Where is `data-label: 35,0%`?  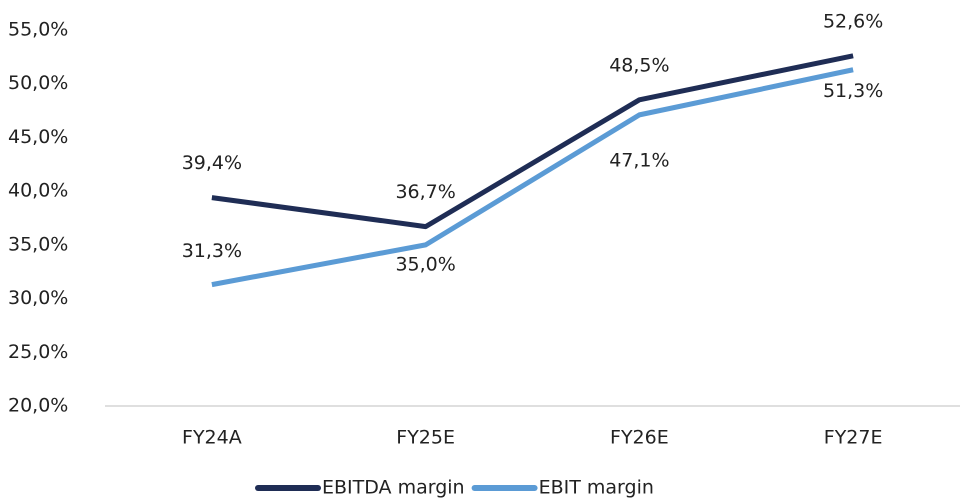
data-label: 35,0% is located at coordinates (425, 264).